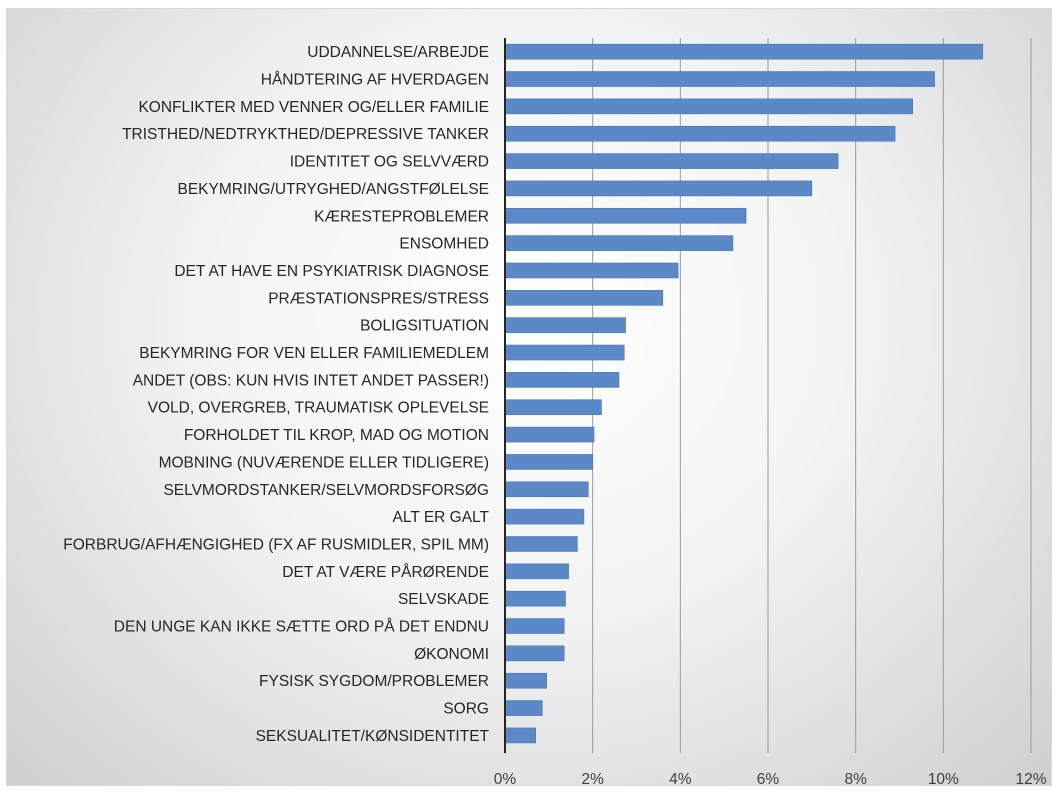 The height and width of the screenshot is (792, 1058). I want to click on category-label: UDDANNELSE/ARBEJDE, so click(398, 52).